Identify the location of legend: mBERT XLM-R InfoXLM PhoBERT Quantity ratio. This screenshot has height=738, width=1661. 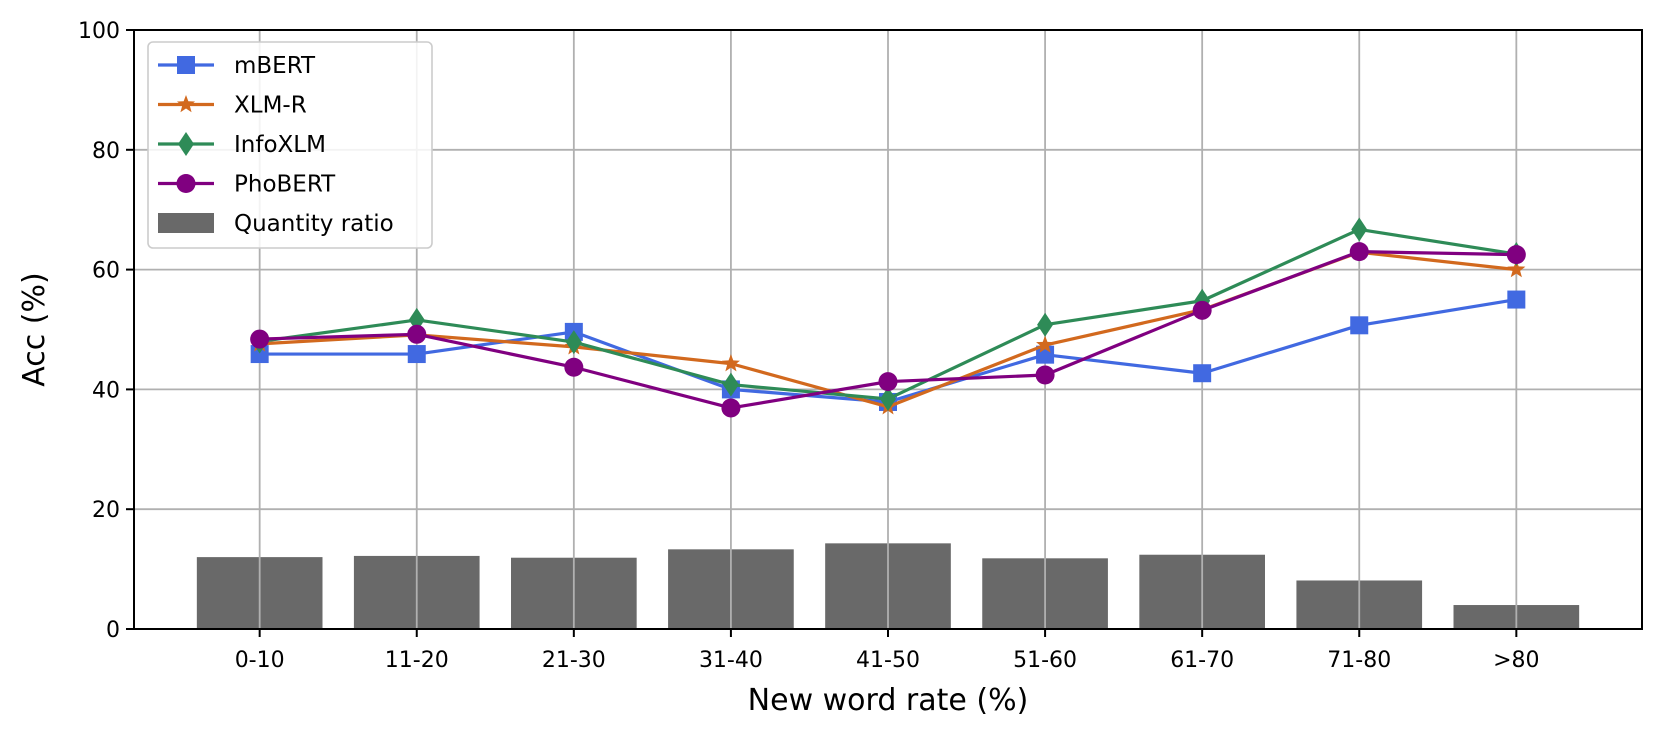
(290, 145).